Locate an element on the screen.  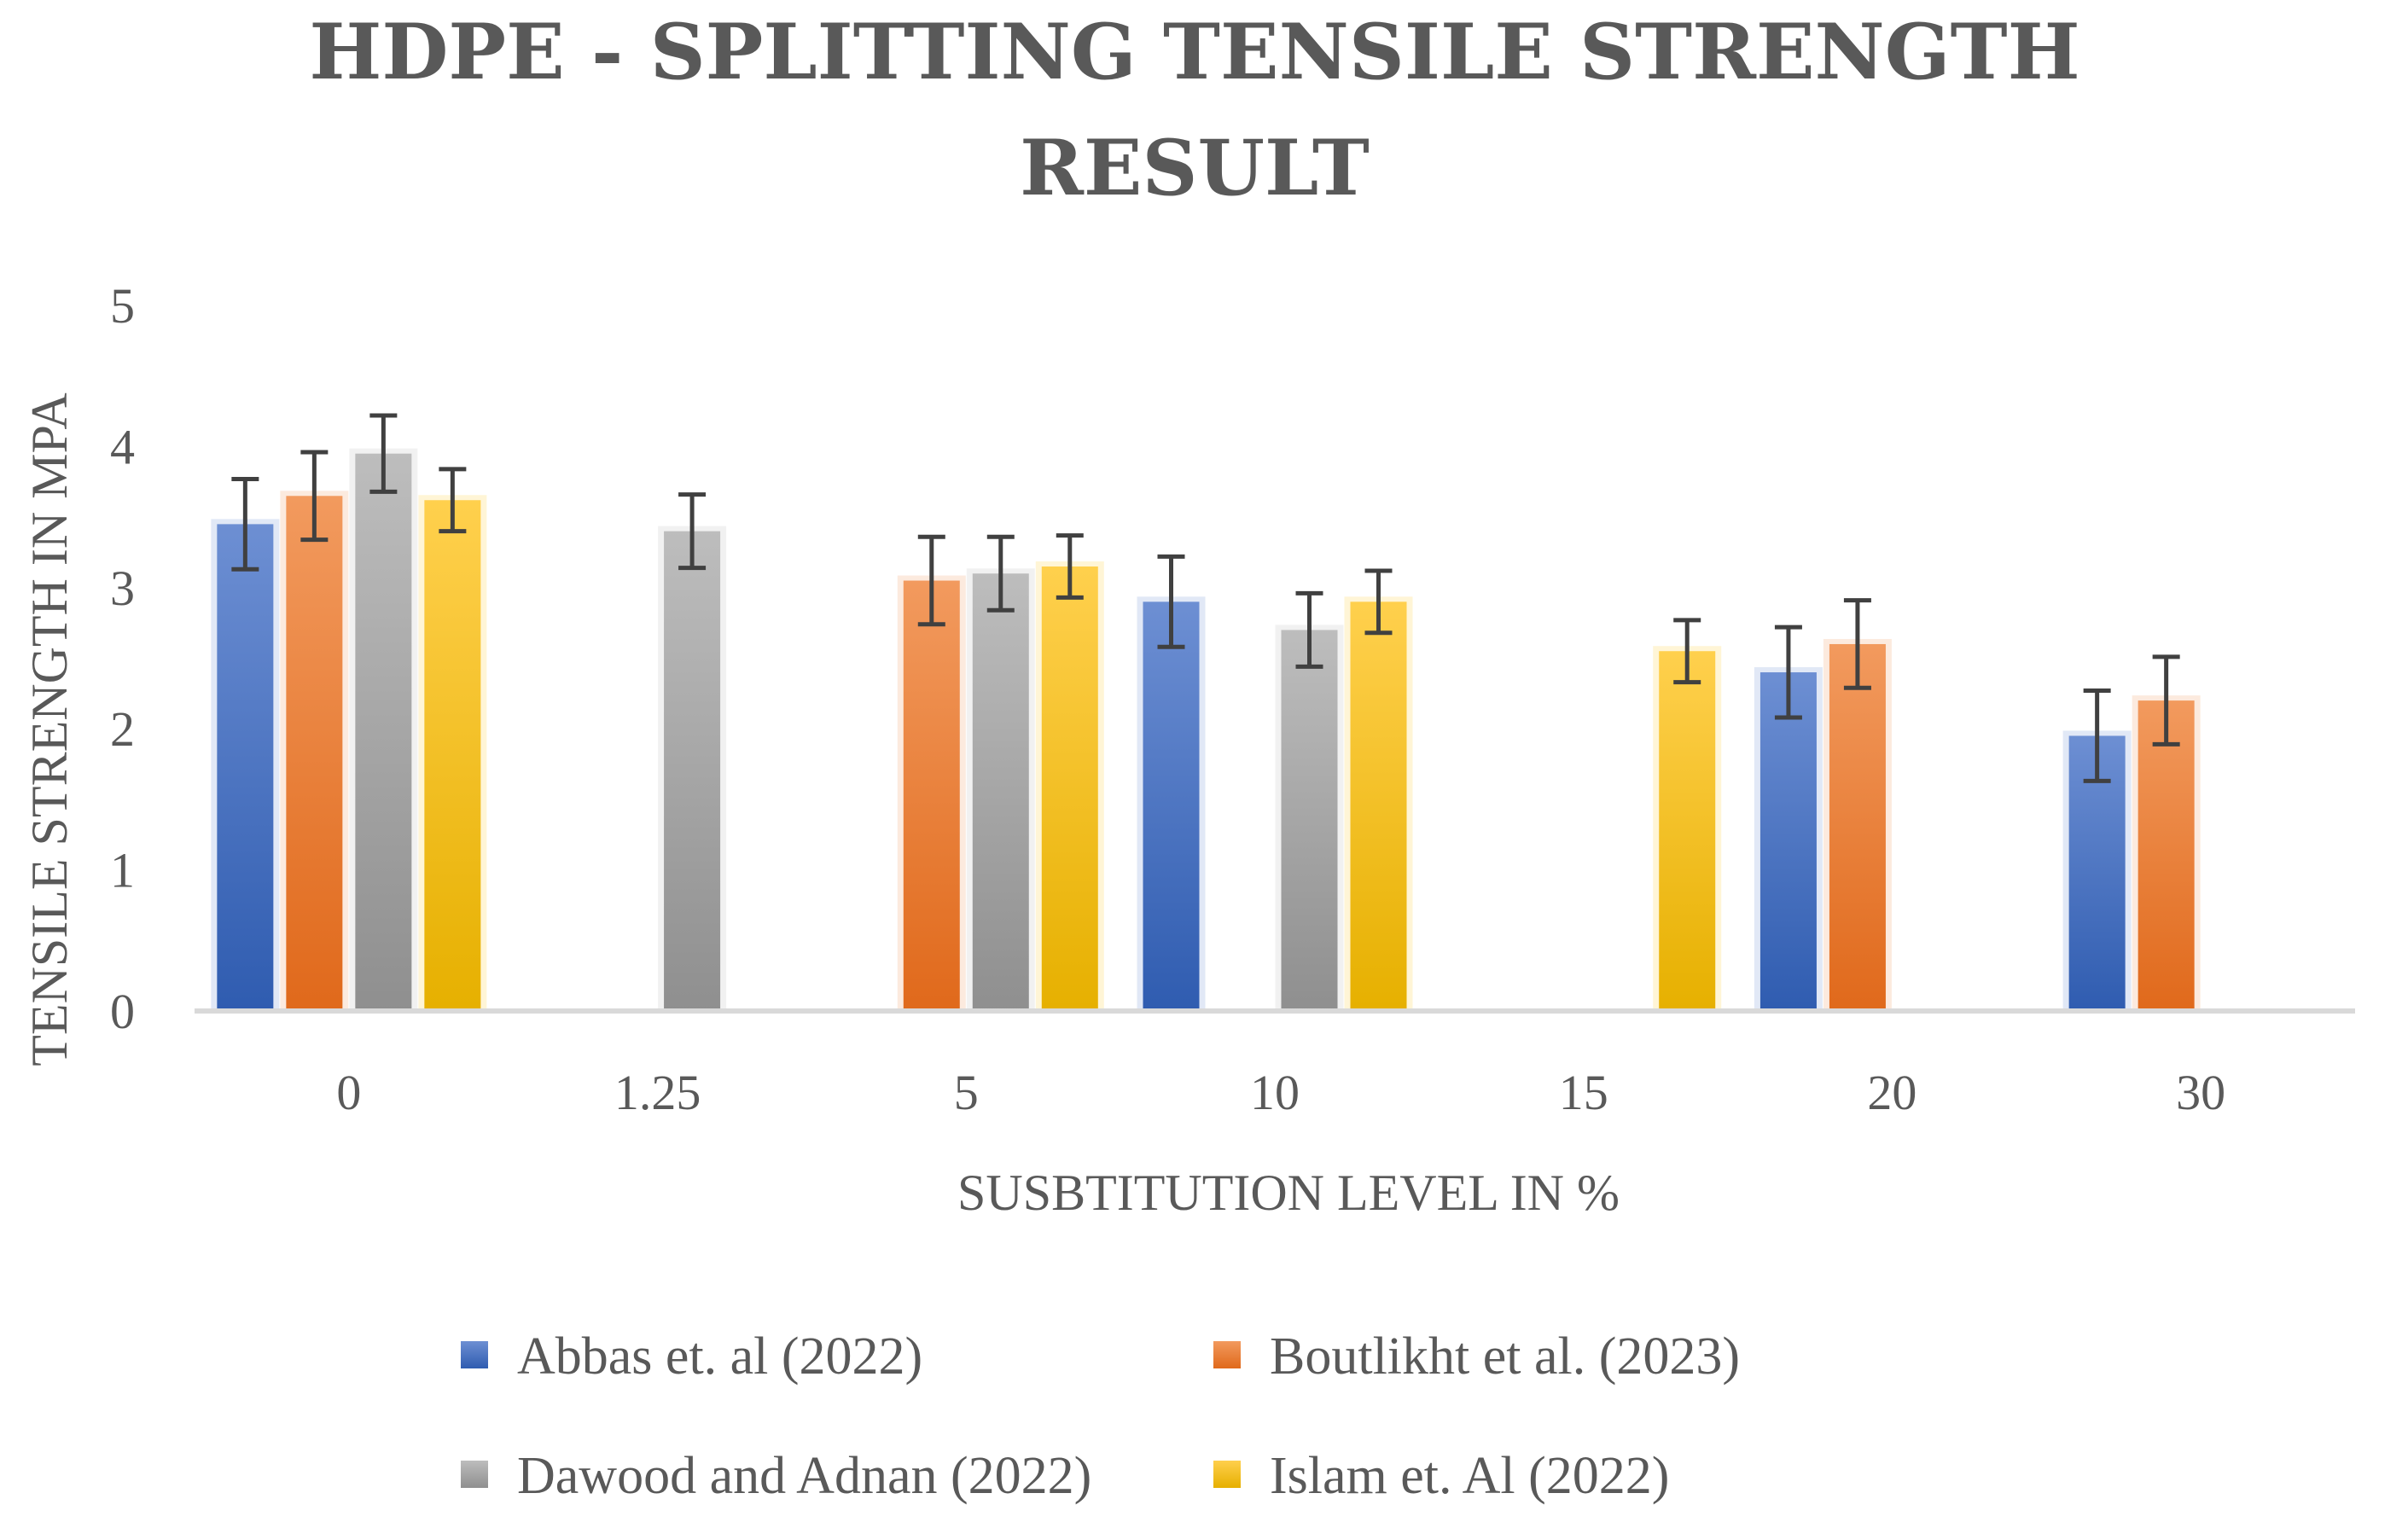
y-tick-label: 2 is located at coordinates (122, 729).